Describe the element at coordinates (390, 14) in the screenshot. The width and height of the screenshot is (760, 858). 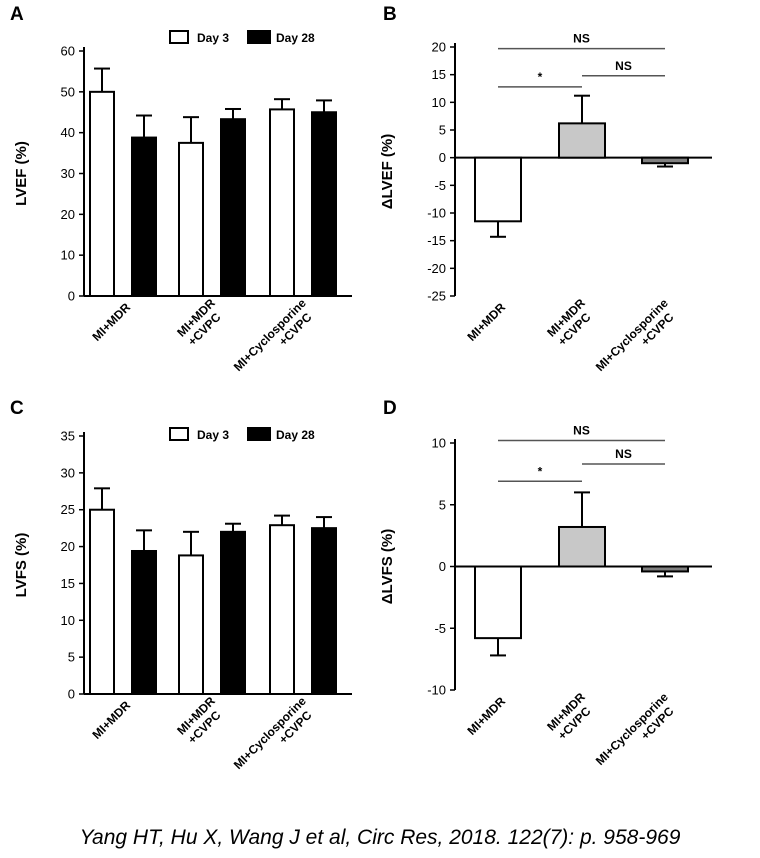
I see `panel-letter: B` at that location.